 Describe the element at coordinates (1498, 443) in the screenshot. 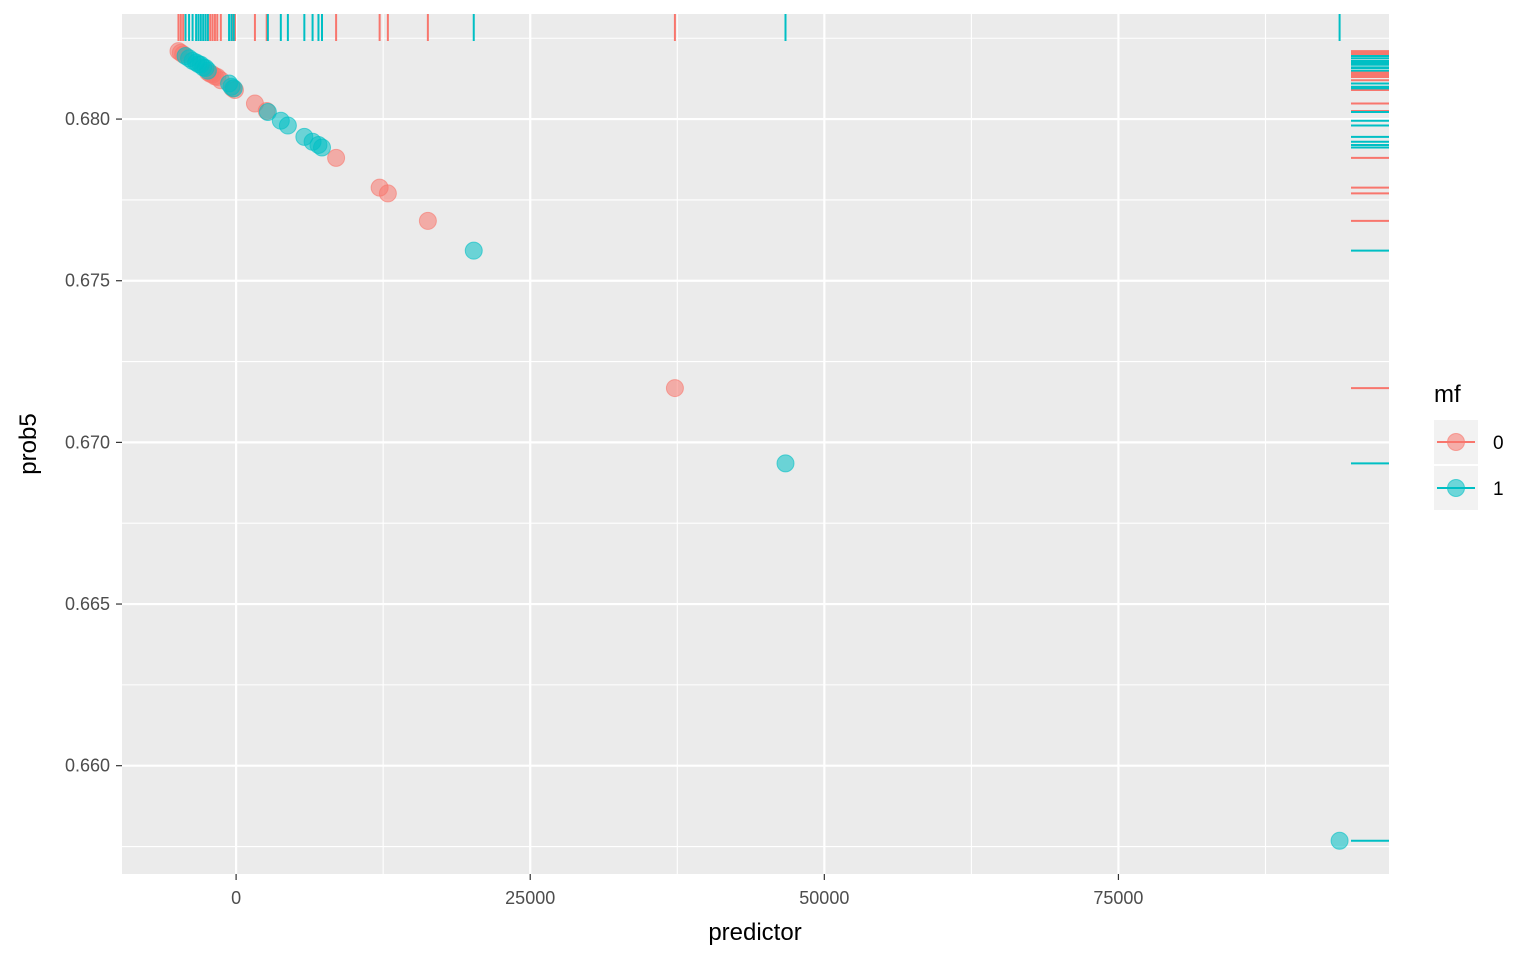

I see `legend-label: 0` at that location.